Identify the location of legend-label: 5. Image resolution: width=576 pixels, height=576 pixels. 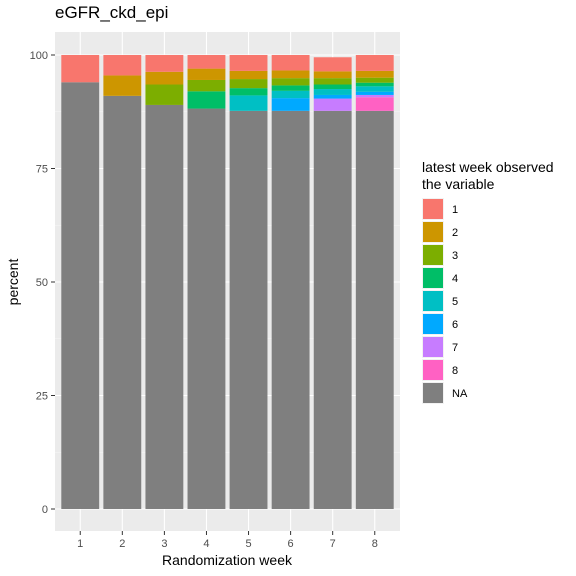
(455, 302).